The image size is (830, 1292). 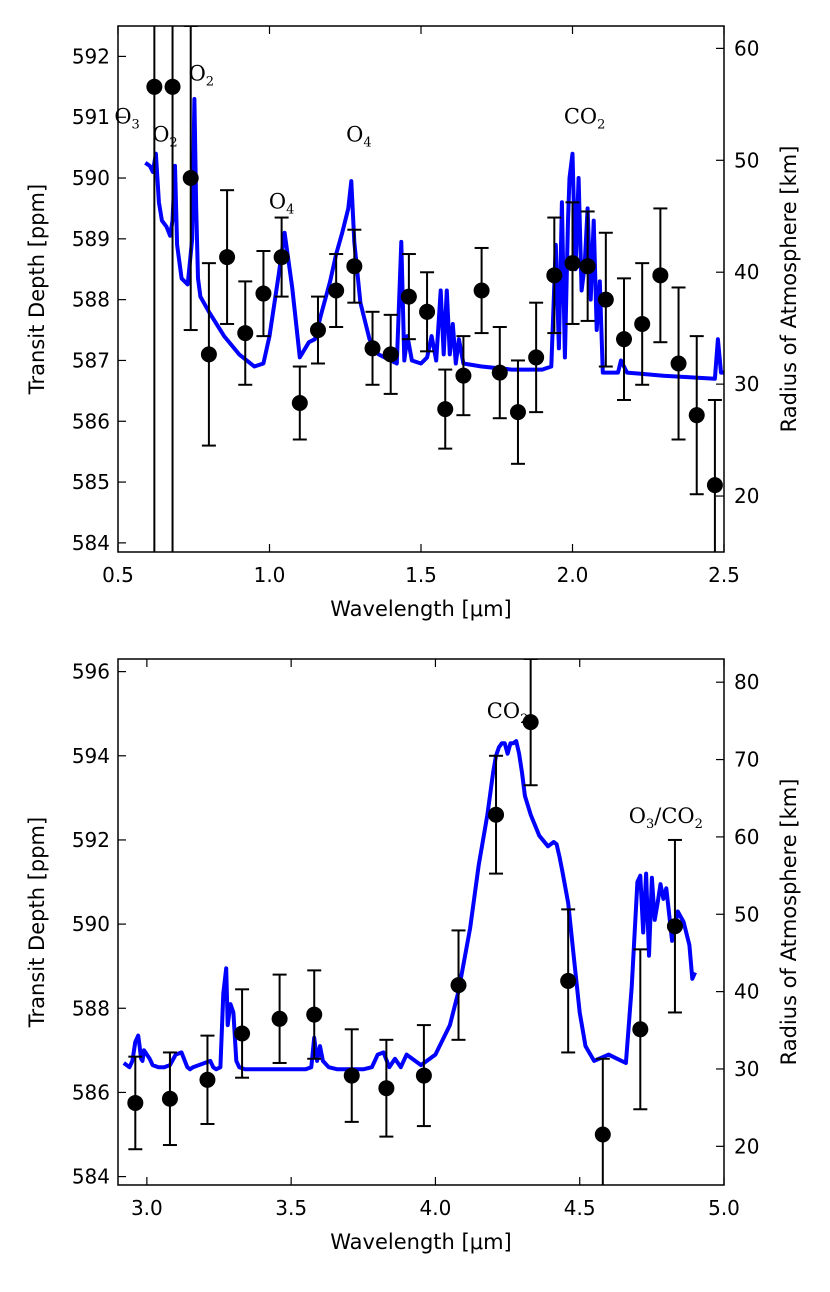 What do you see at coordinates (91, 1008) in the screenshot?
I see `y-tick-label: 588` at bounding box center [91, 1008].